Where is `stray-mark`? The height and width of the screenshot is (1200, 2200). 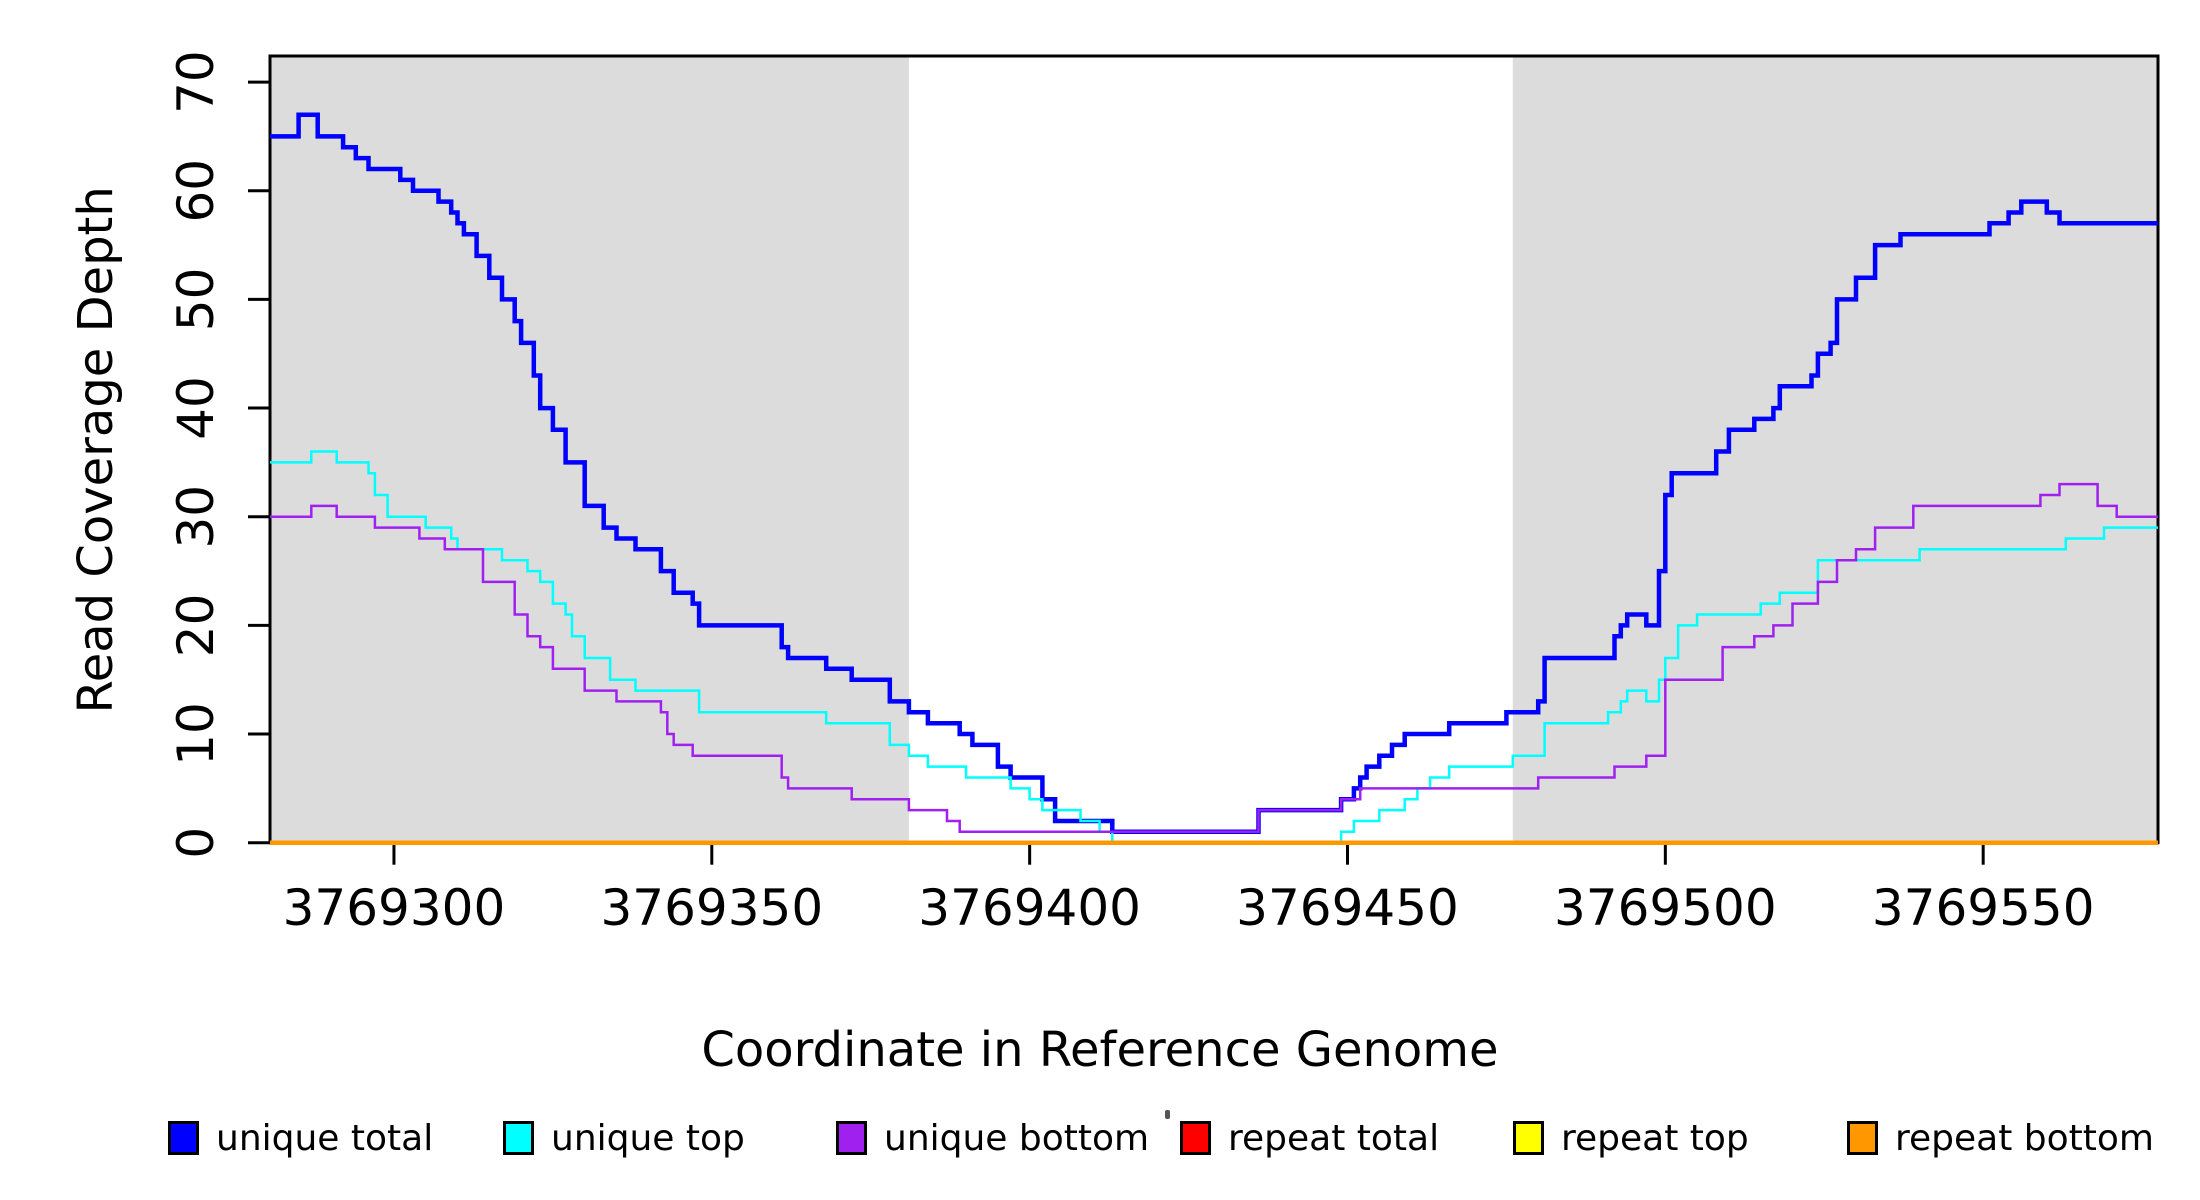
stray-mark is located at coordinates (1167, 1114).